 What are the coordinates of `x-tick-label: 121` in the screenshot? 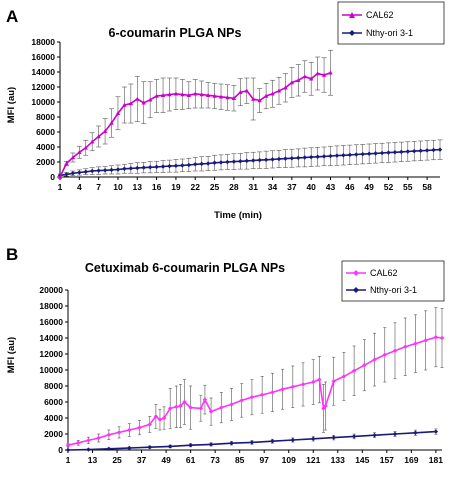 It's located at (313, 460).